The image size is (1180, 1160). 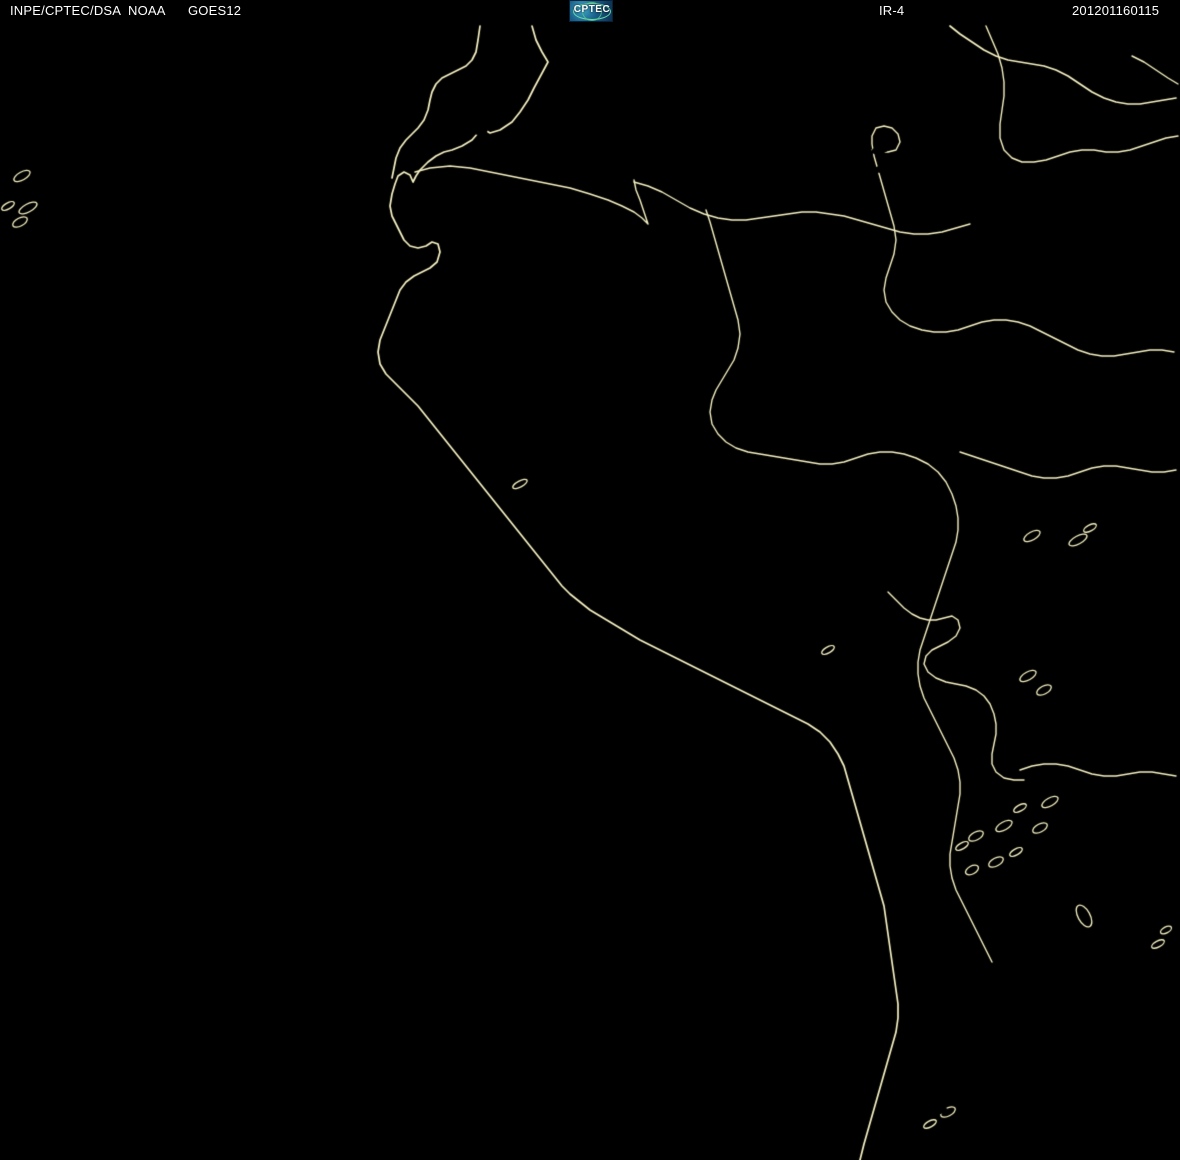 I want to click on globe-inner-ring-icon, so click(x=592, y=11).